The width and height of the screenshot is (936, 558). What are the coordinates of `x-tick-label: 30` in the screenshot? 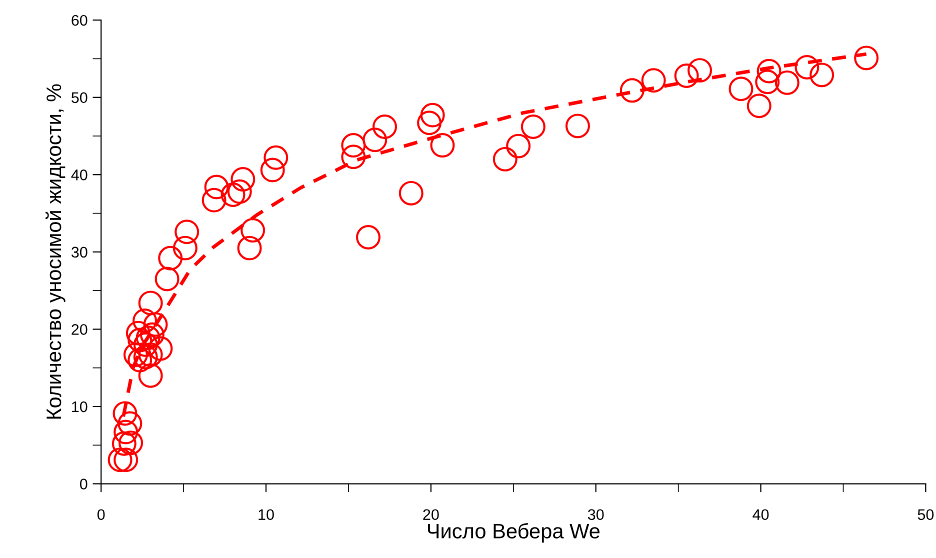 It's located at (596, 514).